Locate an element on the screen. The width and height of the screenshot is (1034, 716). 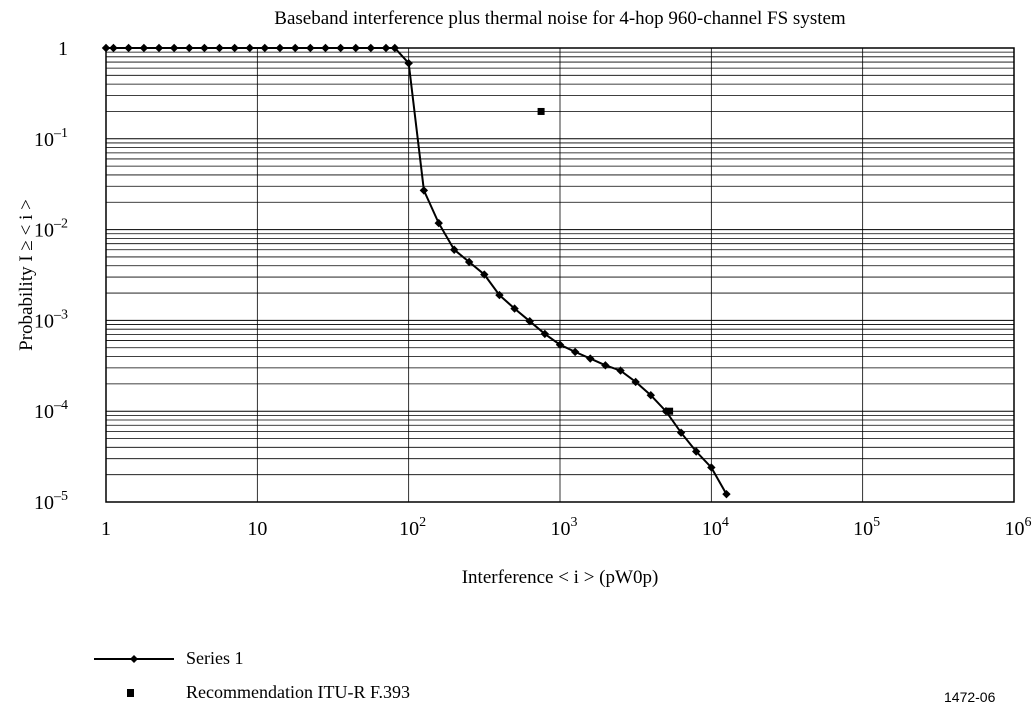
y-tick-label: 10⁻⁴ is located at coordinates (51, 410).